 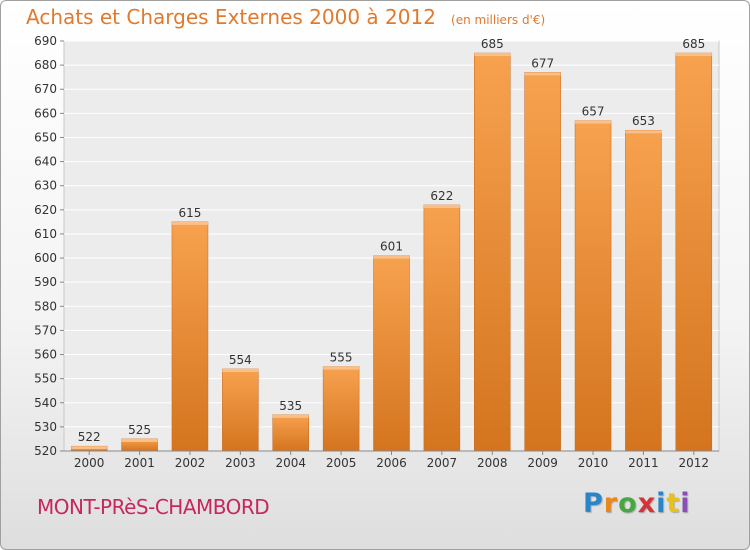 I want to click on data-label: 657, so click(x=593, y=112).